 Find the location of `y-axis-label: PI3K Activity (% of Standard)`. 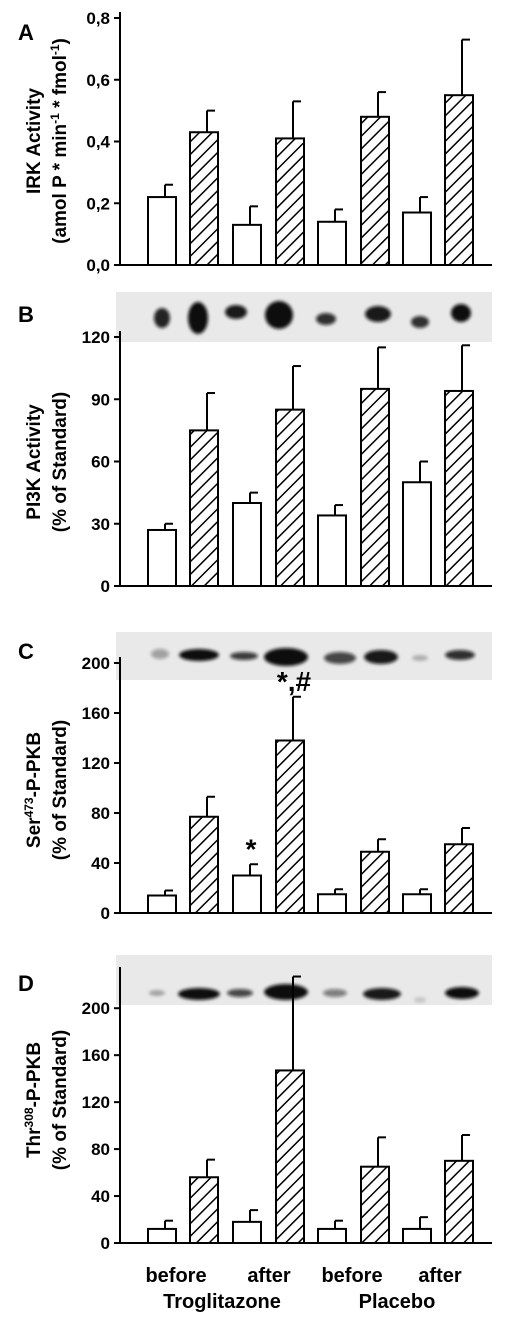

y-axis-label: PI3K Activity (% of Standard) is located at coordinates (47, 462).